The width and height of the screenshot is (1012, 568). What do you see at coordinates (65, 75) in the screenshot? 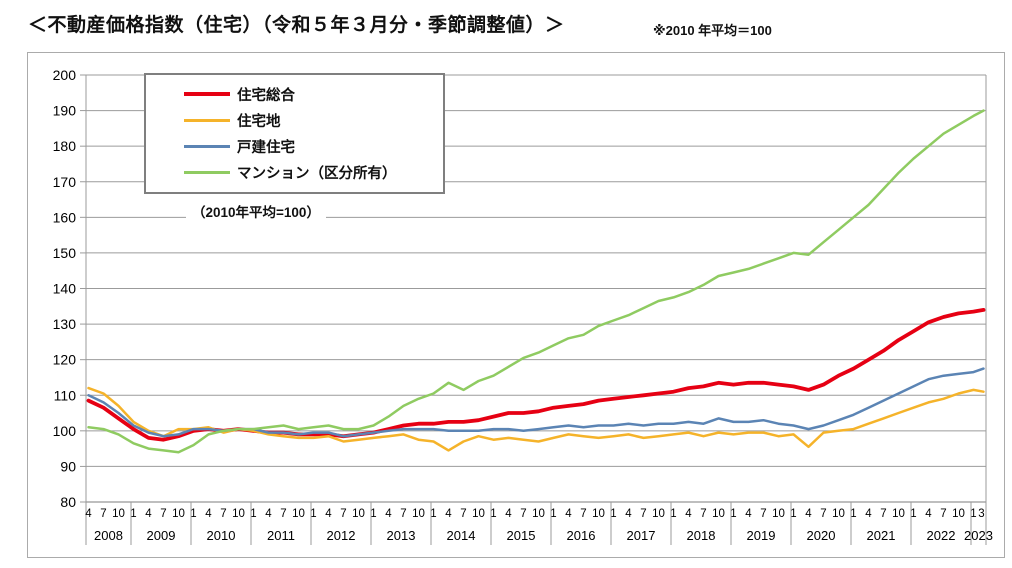
I see `y-axis-label: 200` at bounding box center [65, 75].